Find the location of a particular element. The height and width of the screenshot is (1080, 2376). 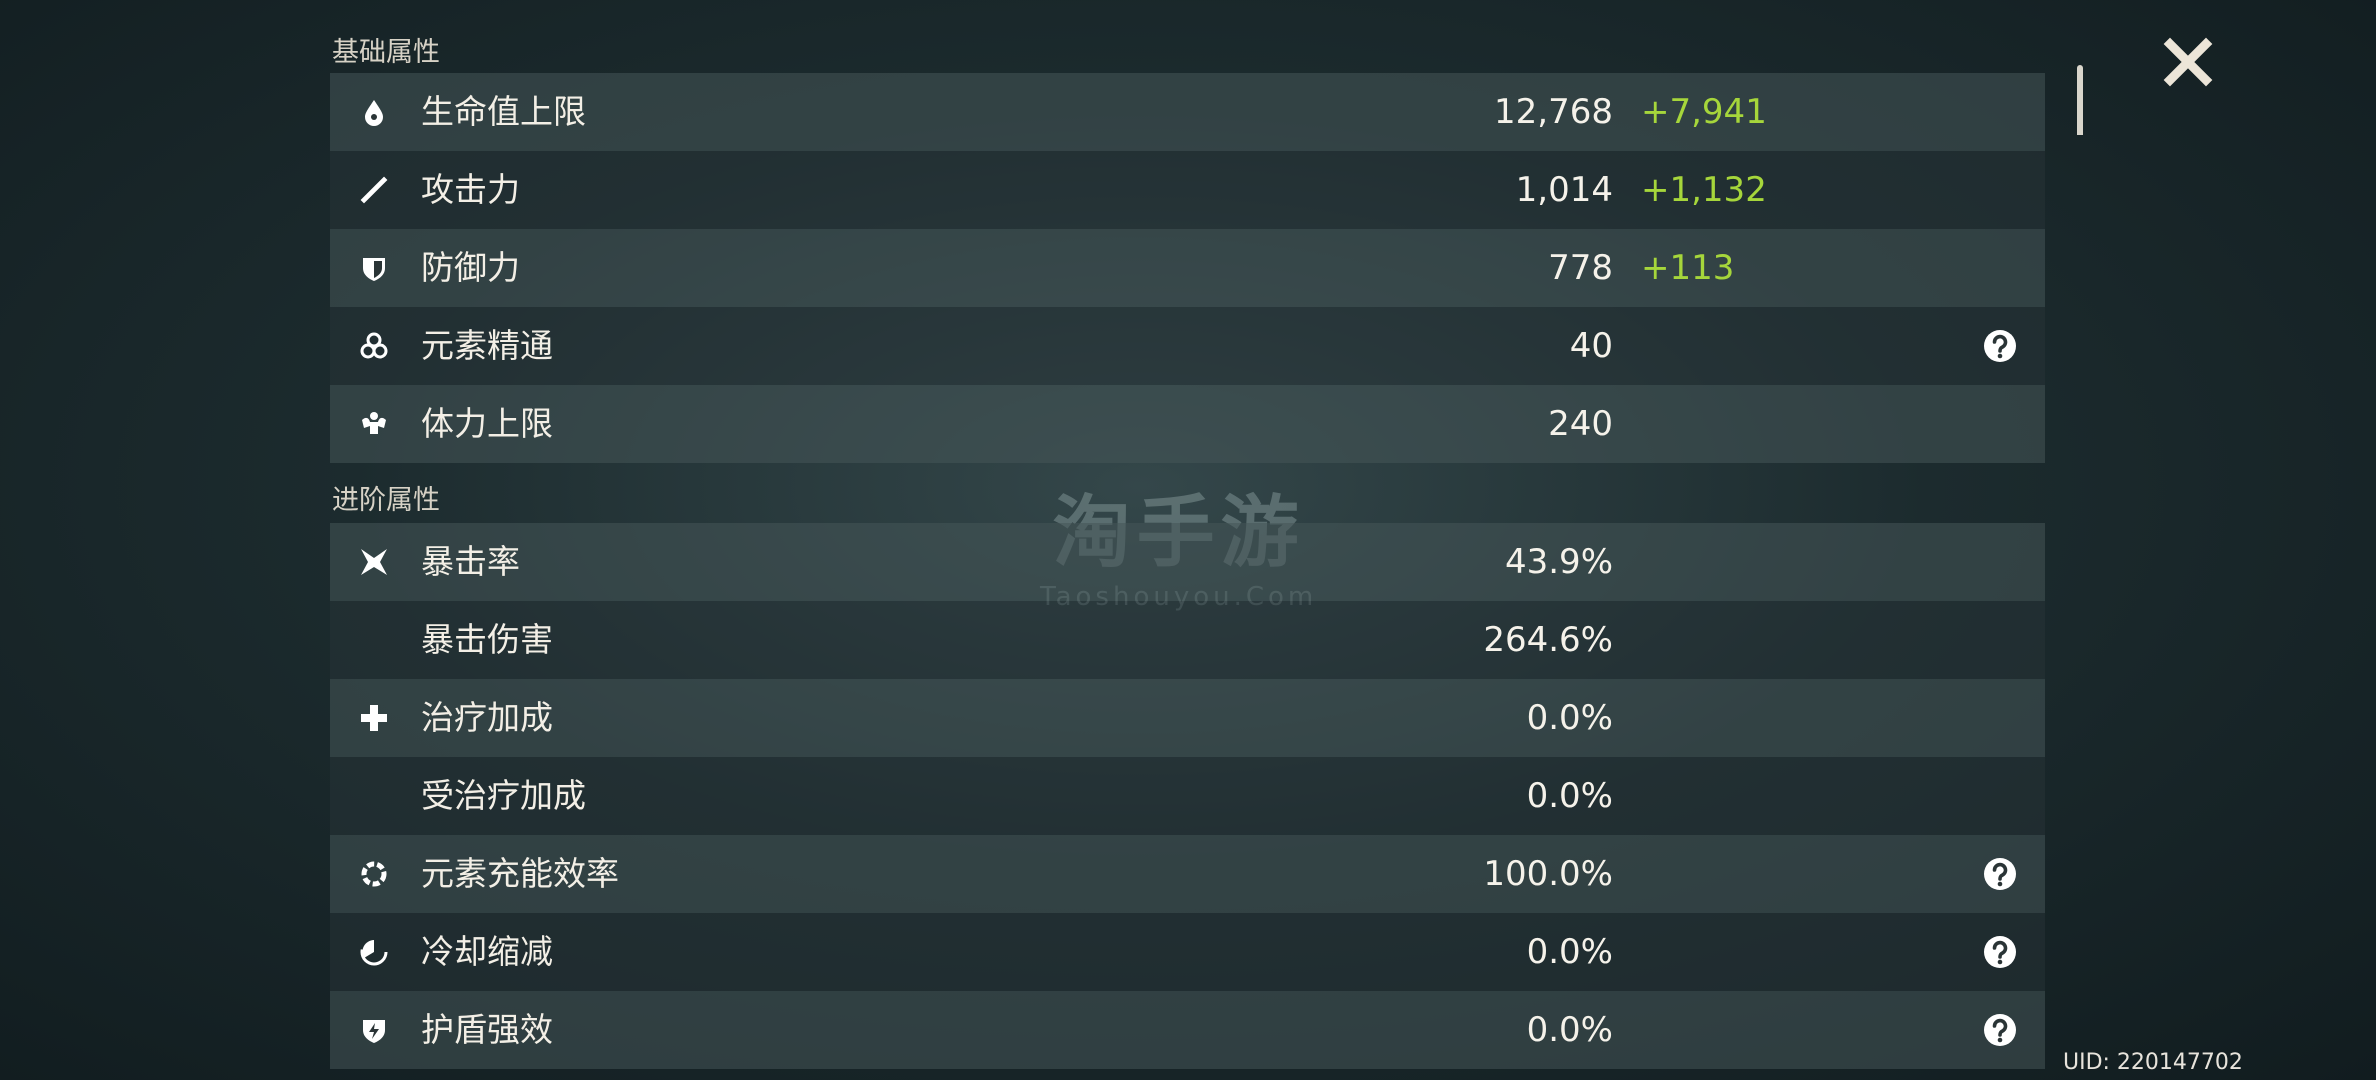

stat-row: 护盾强效 0.0% is located at coordinates (1187, 1030).